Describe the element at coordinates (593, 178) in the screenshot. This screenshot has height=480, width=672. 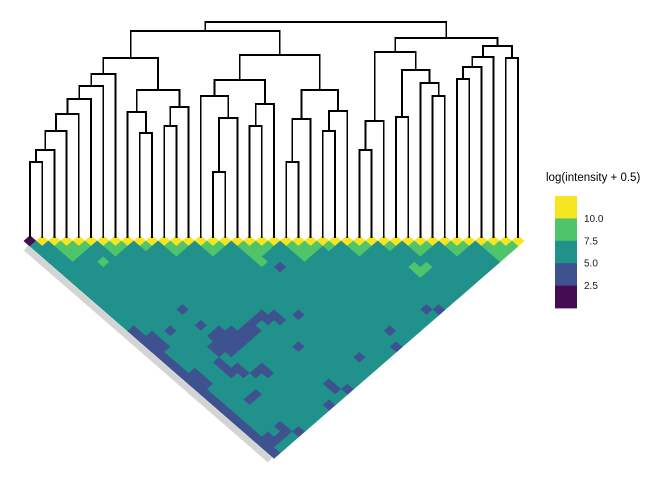
I see `legend-title: log(intensity + 0.5)` at that location.